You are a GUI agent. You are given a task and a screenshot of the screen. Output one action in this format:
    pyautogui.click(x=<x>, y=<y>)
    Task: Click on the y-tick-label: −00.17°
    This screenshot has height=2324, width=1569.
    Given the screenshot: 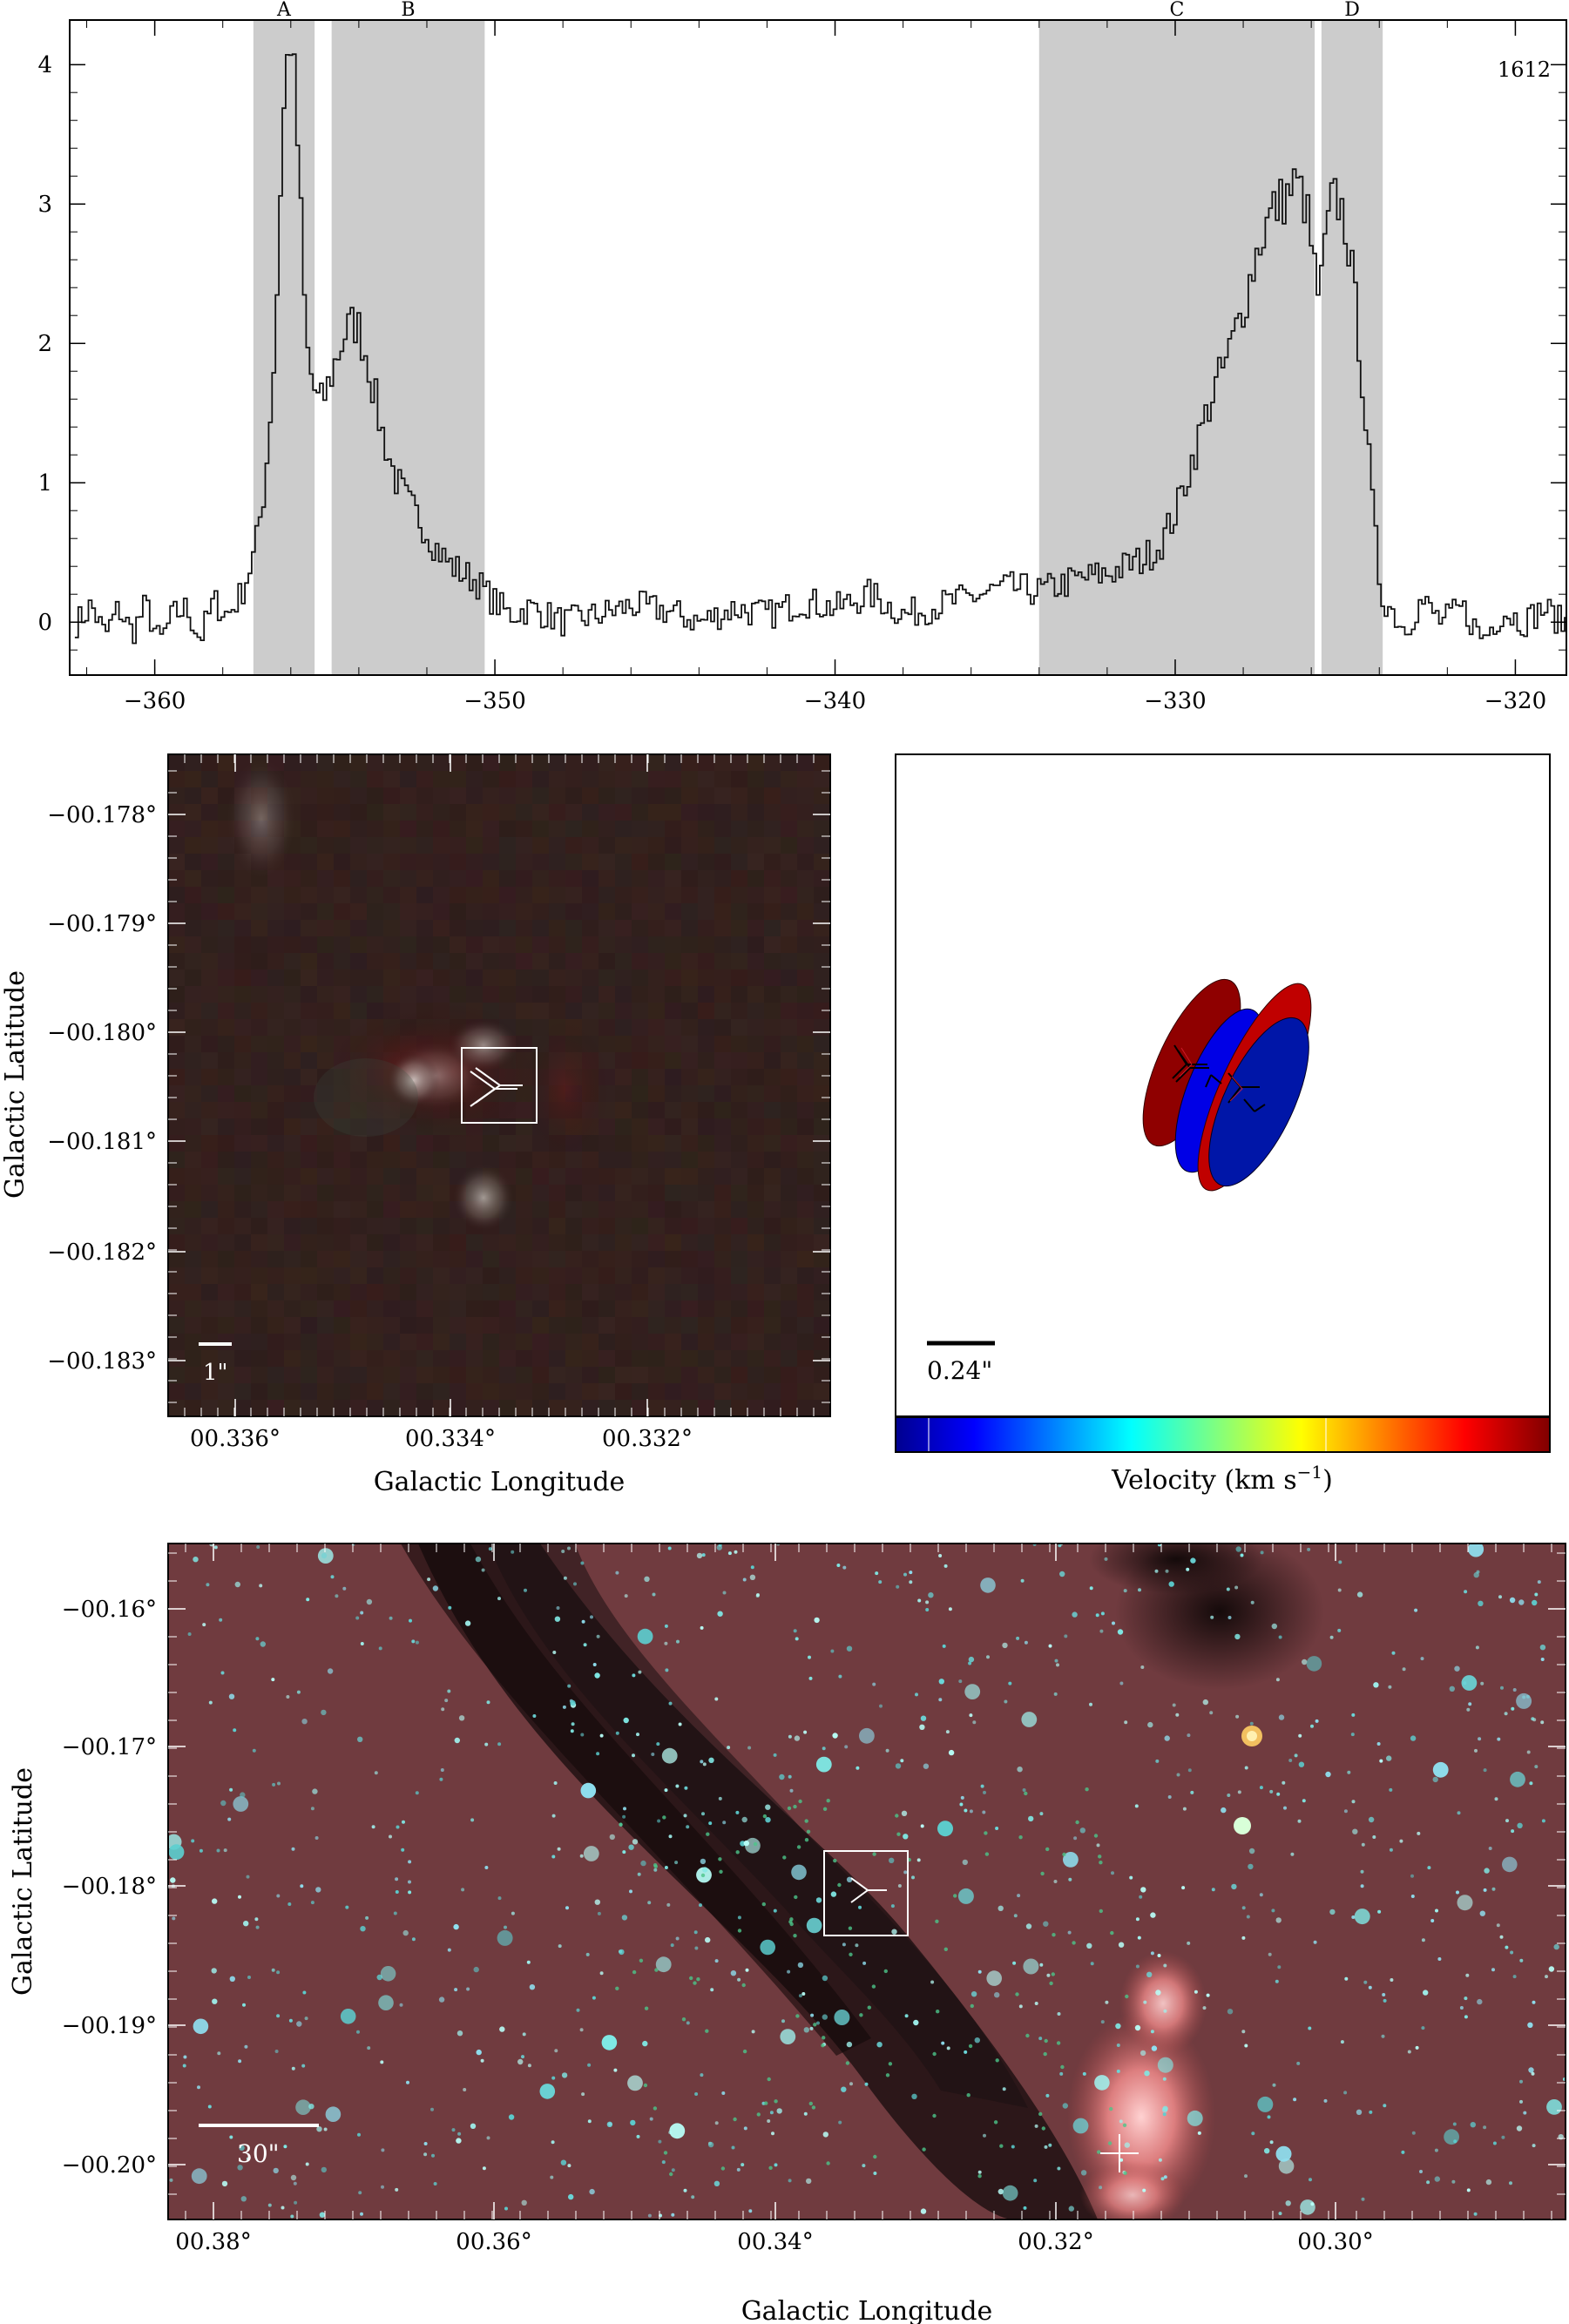 What is the action you would take?
    pyautogui.click(x=109, y=1747)
    